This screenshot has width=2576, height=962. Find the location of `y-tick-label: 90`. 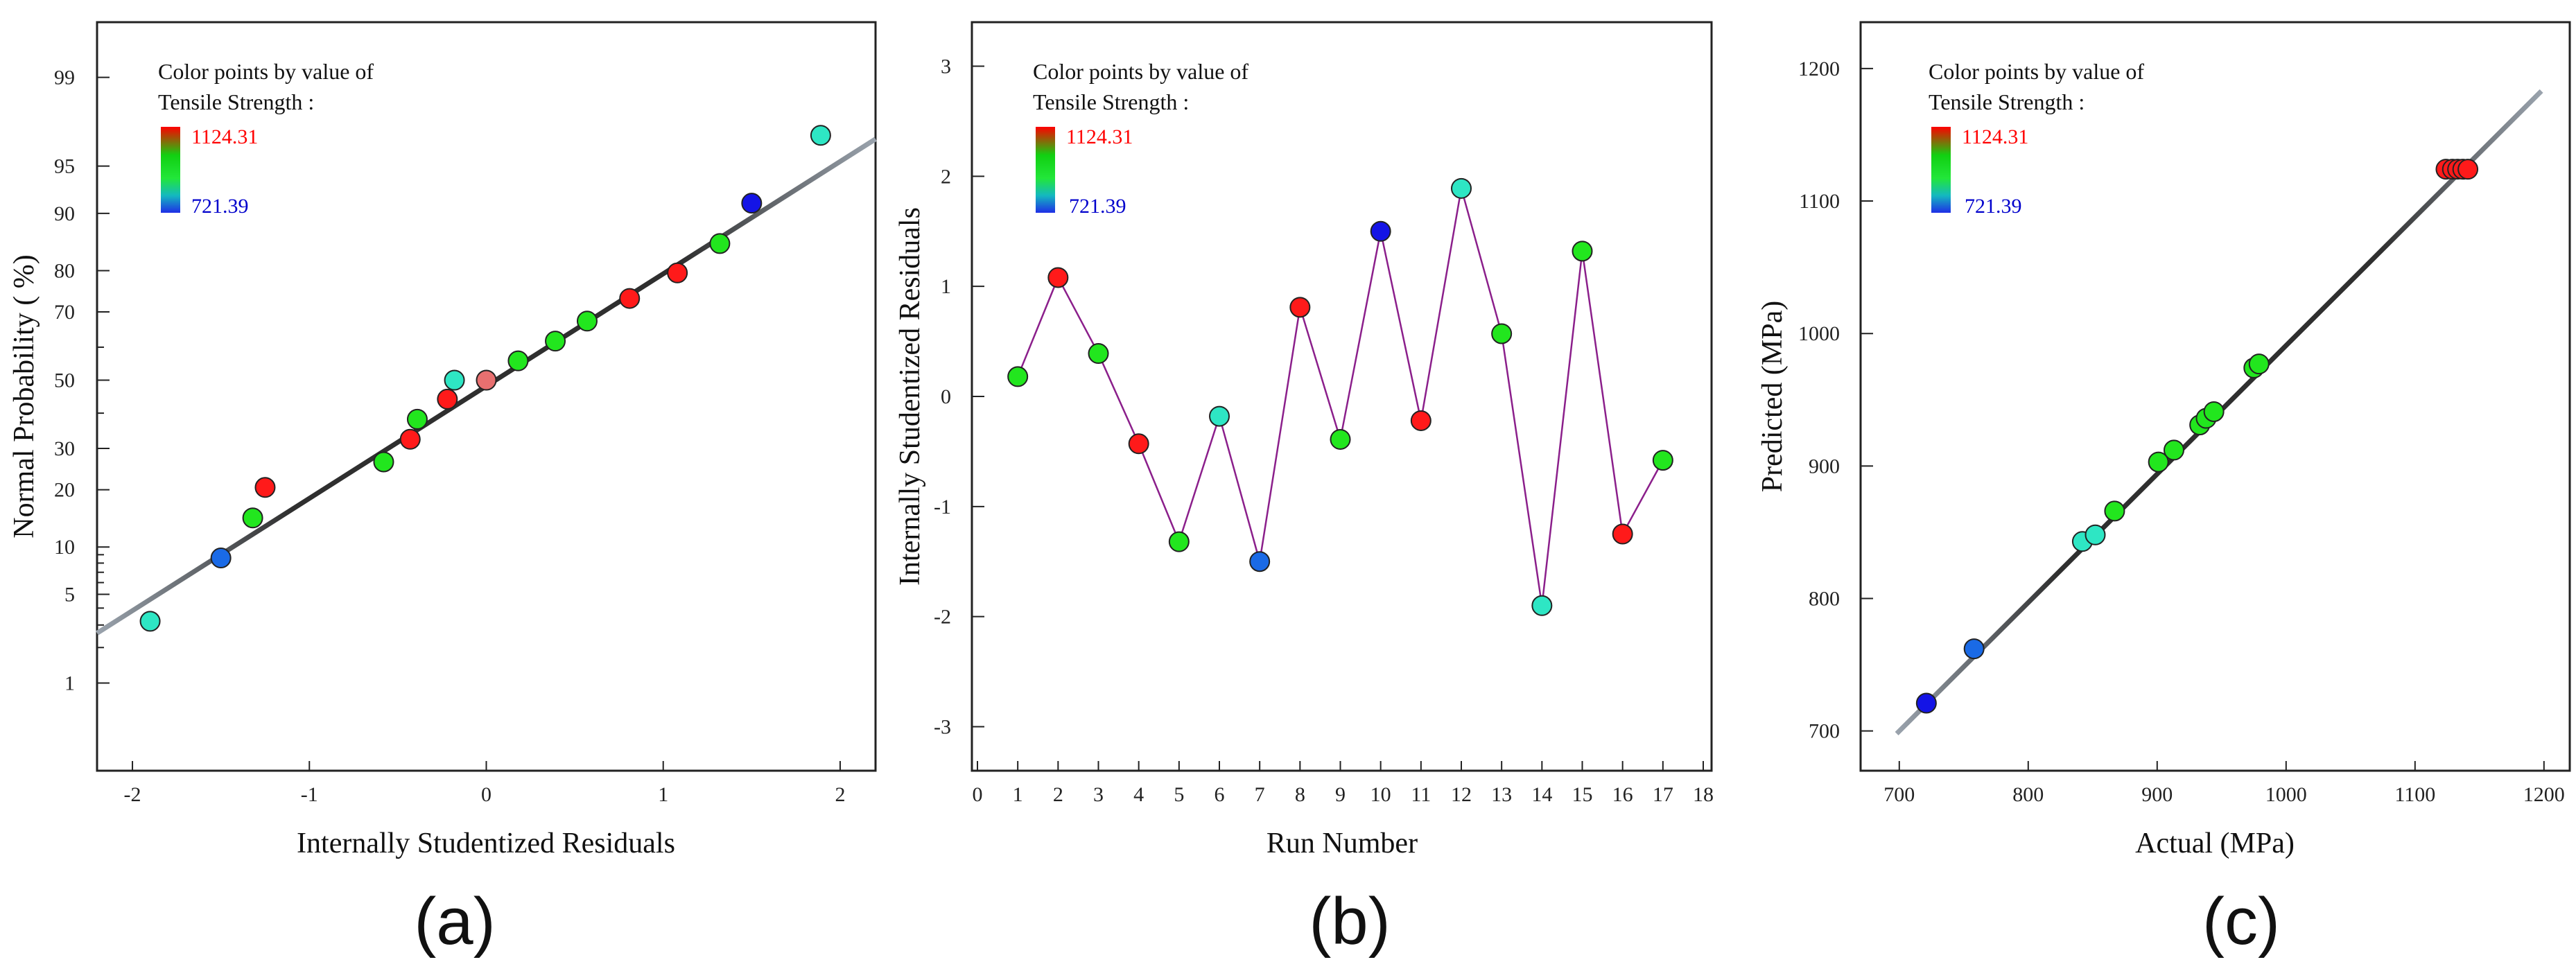

y-tick-label: 90 is located at coordinates (64, 213).